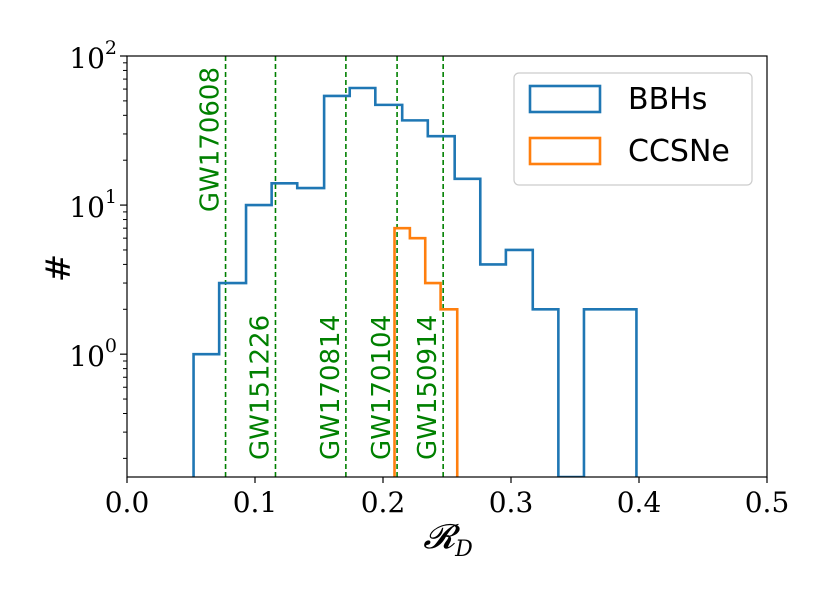  Describe the element at coordinates (93, 205) in the screenshot. I see `y-tick-label: 10¹` at that location.